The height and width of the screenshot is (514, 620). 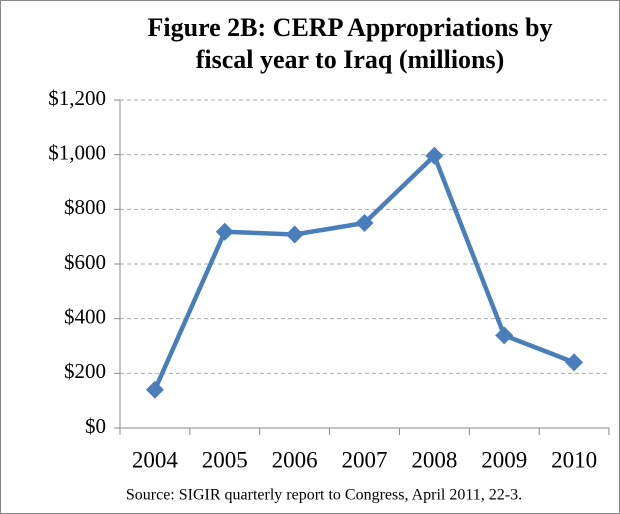 I want to click on chart-title: fiscal year to Iraq (millions), so click(x=350, y=59).